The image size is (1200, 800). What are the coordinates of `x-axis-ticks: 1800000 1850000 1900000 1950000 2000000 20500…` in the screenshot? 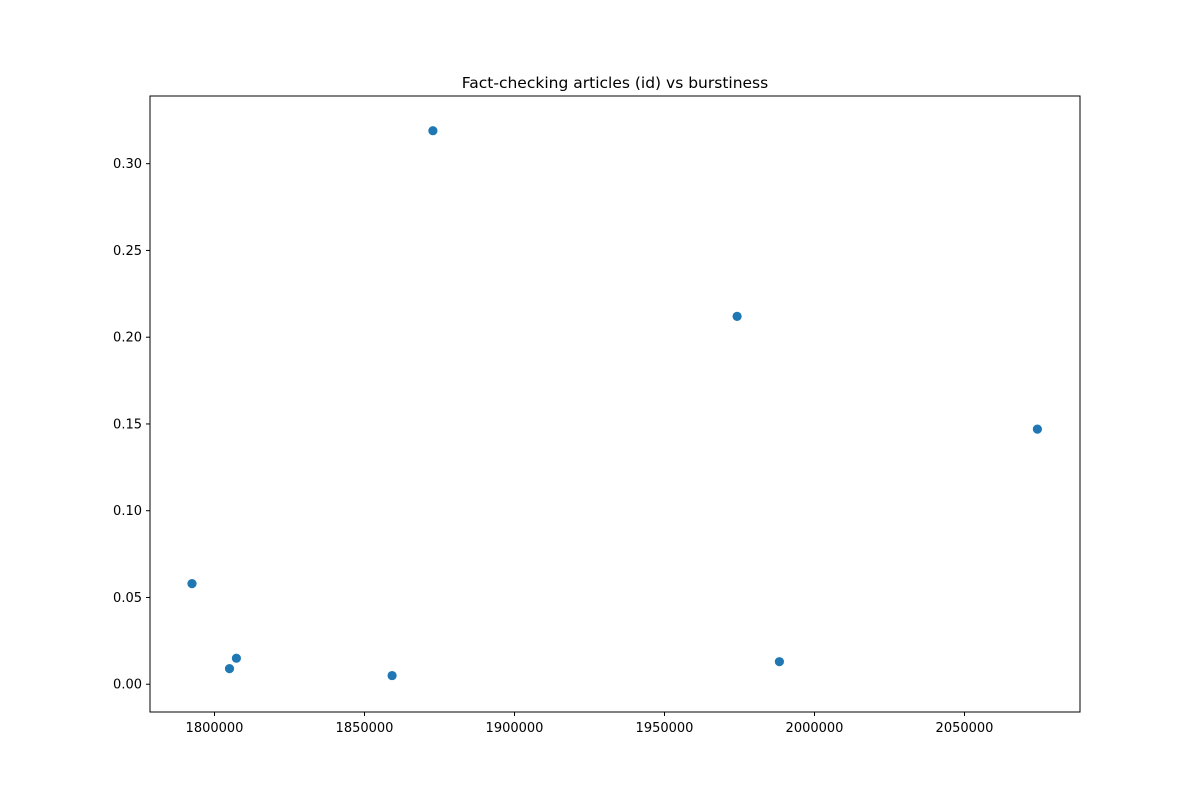 It's located at (590, 724).